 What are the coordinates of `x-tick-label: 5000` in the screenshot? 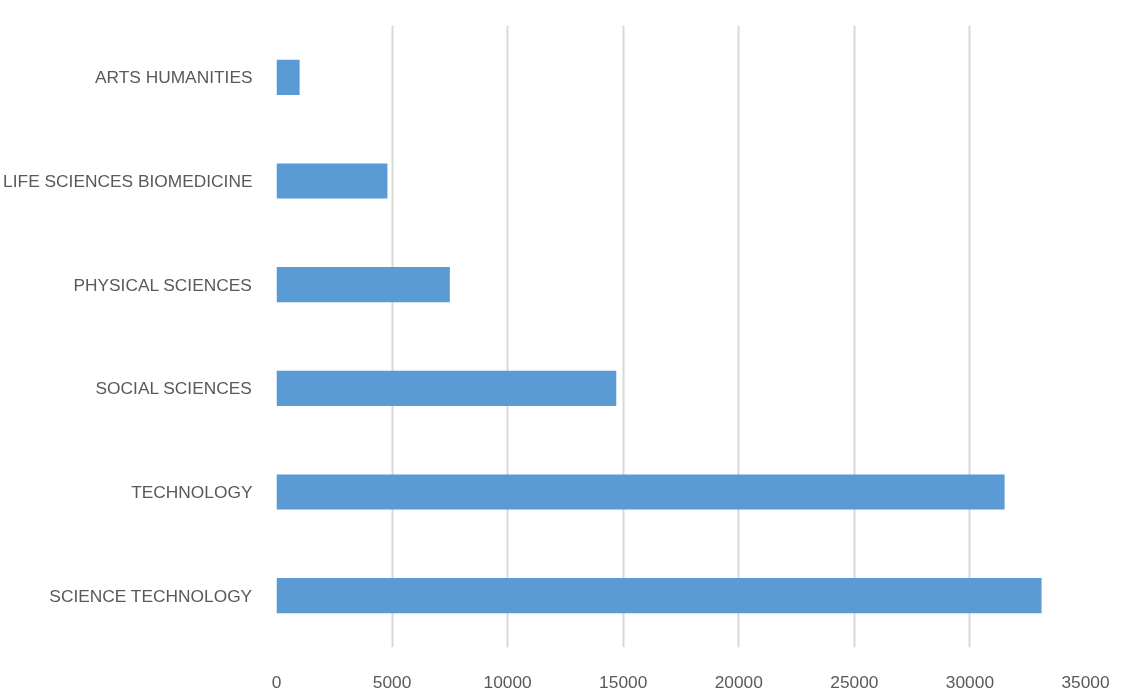 It's located at (392, 681).